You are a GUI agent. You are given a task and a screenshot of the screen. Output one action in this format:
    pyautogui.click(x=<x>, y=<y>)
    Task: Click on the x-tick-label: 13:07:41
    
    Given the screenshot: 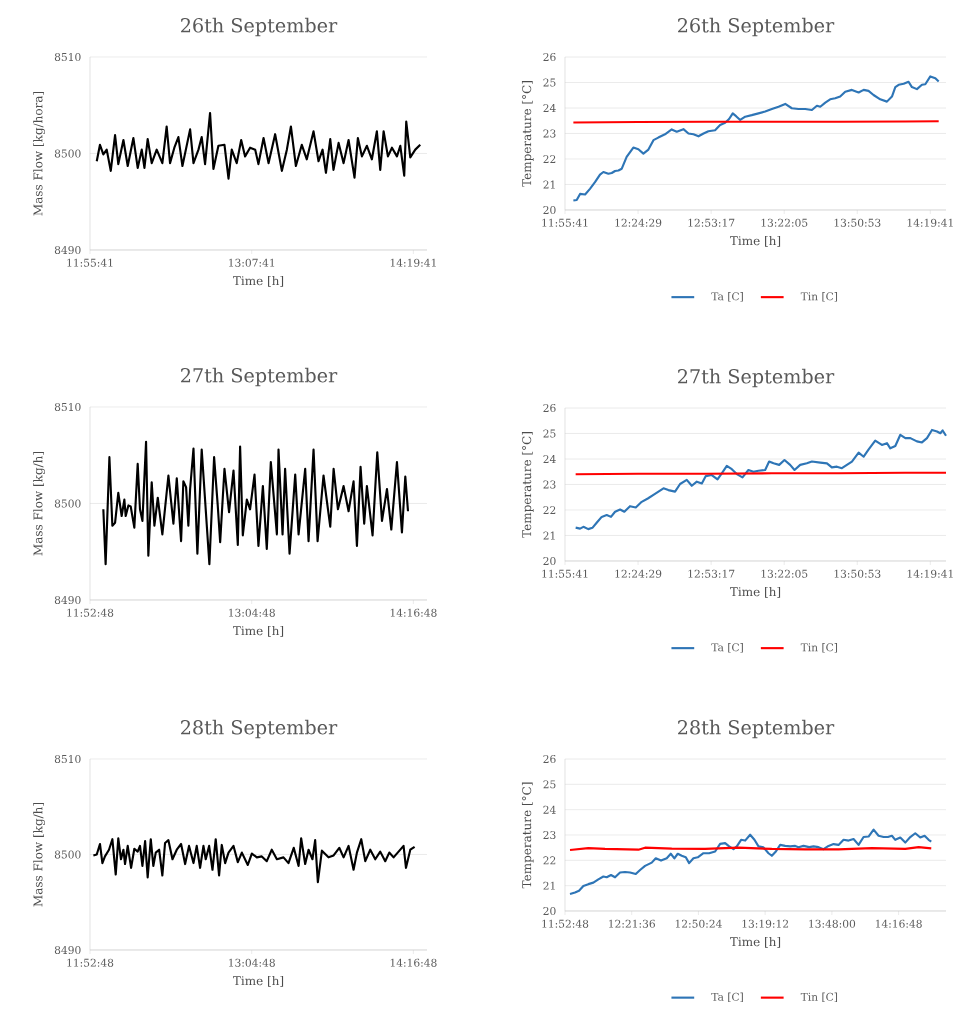 What is the action you would take?
    pyautogui.click(x=252, y=262)
    